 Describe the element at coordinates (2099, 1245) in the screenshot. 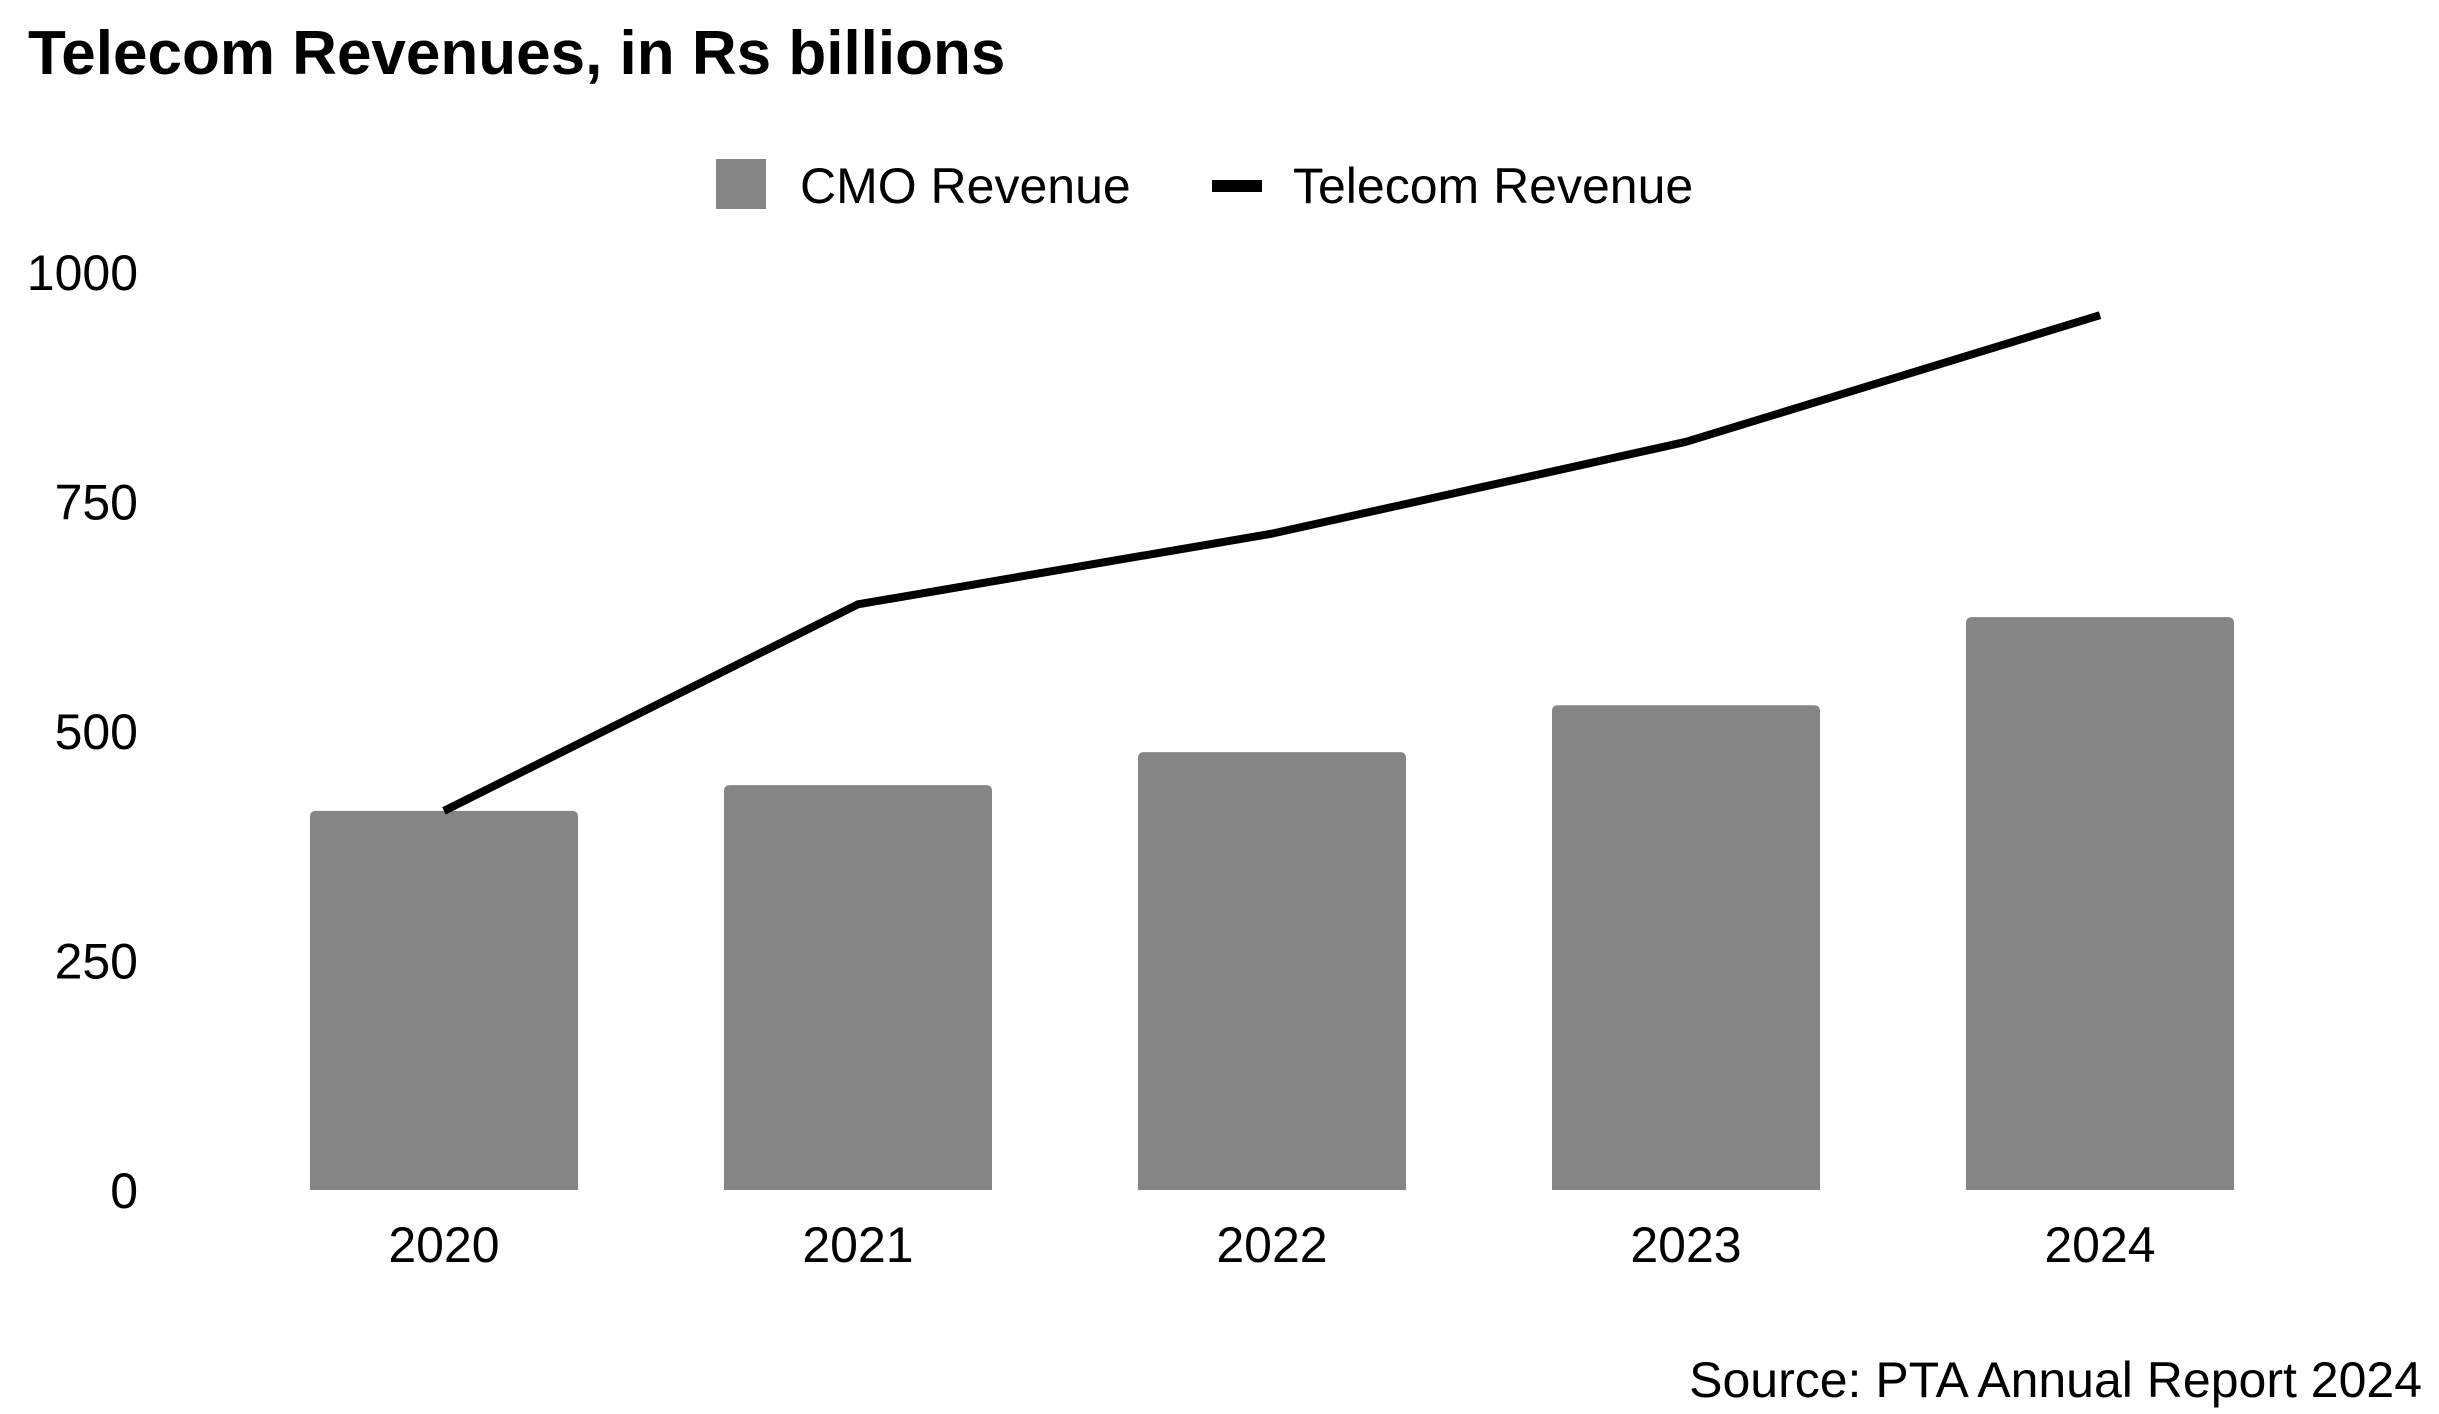

I see `x-tick-label: 2024` at that location.